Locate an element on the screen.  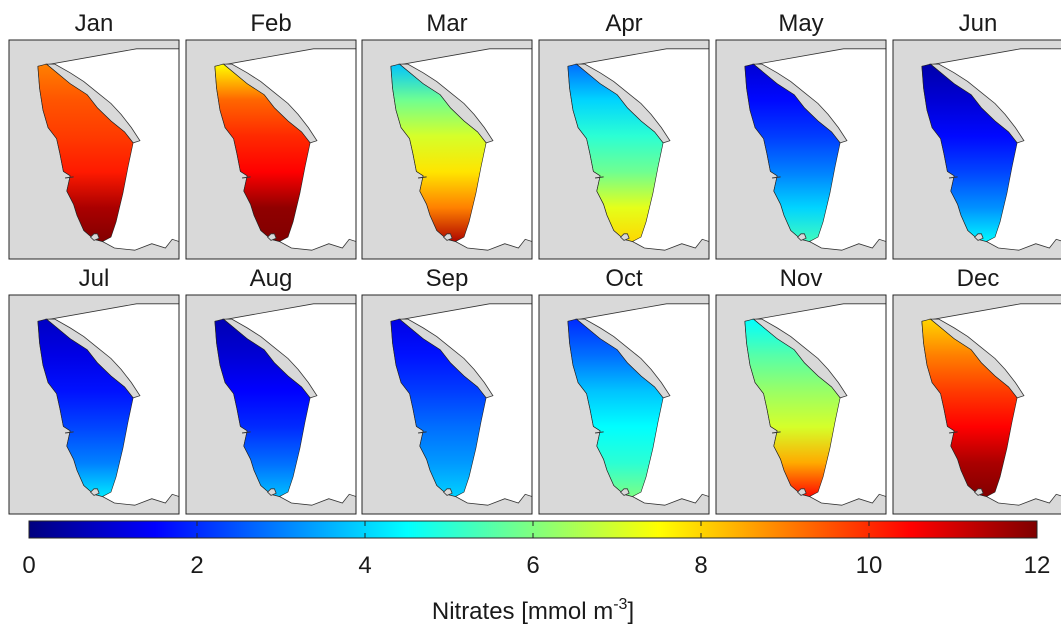
panel-title: Feb is located at coordinates (270, 23).